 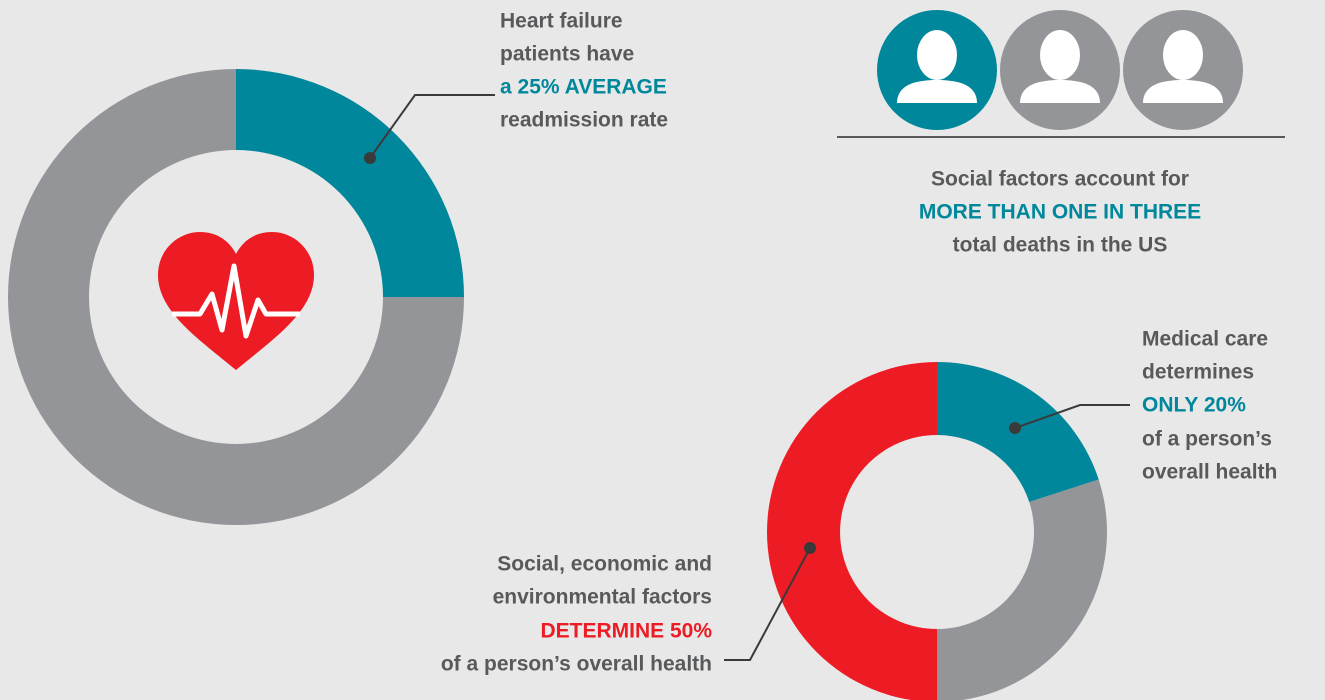 What do you see at coordinates (1205, 339) in the screenshot?
I see `annotation-line: Medical care` at bounding box center [1205, 339].